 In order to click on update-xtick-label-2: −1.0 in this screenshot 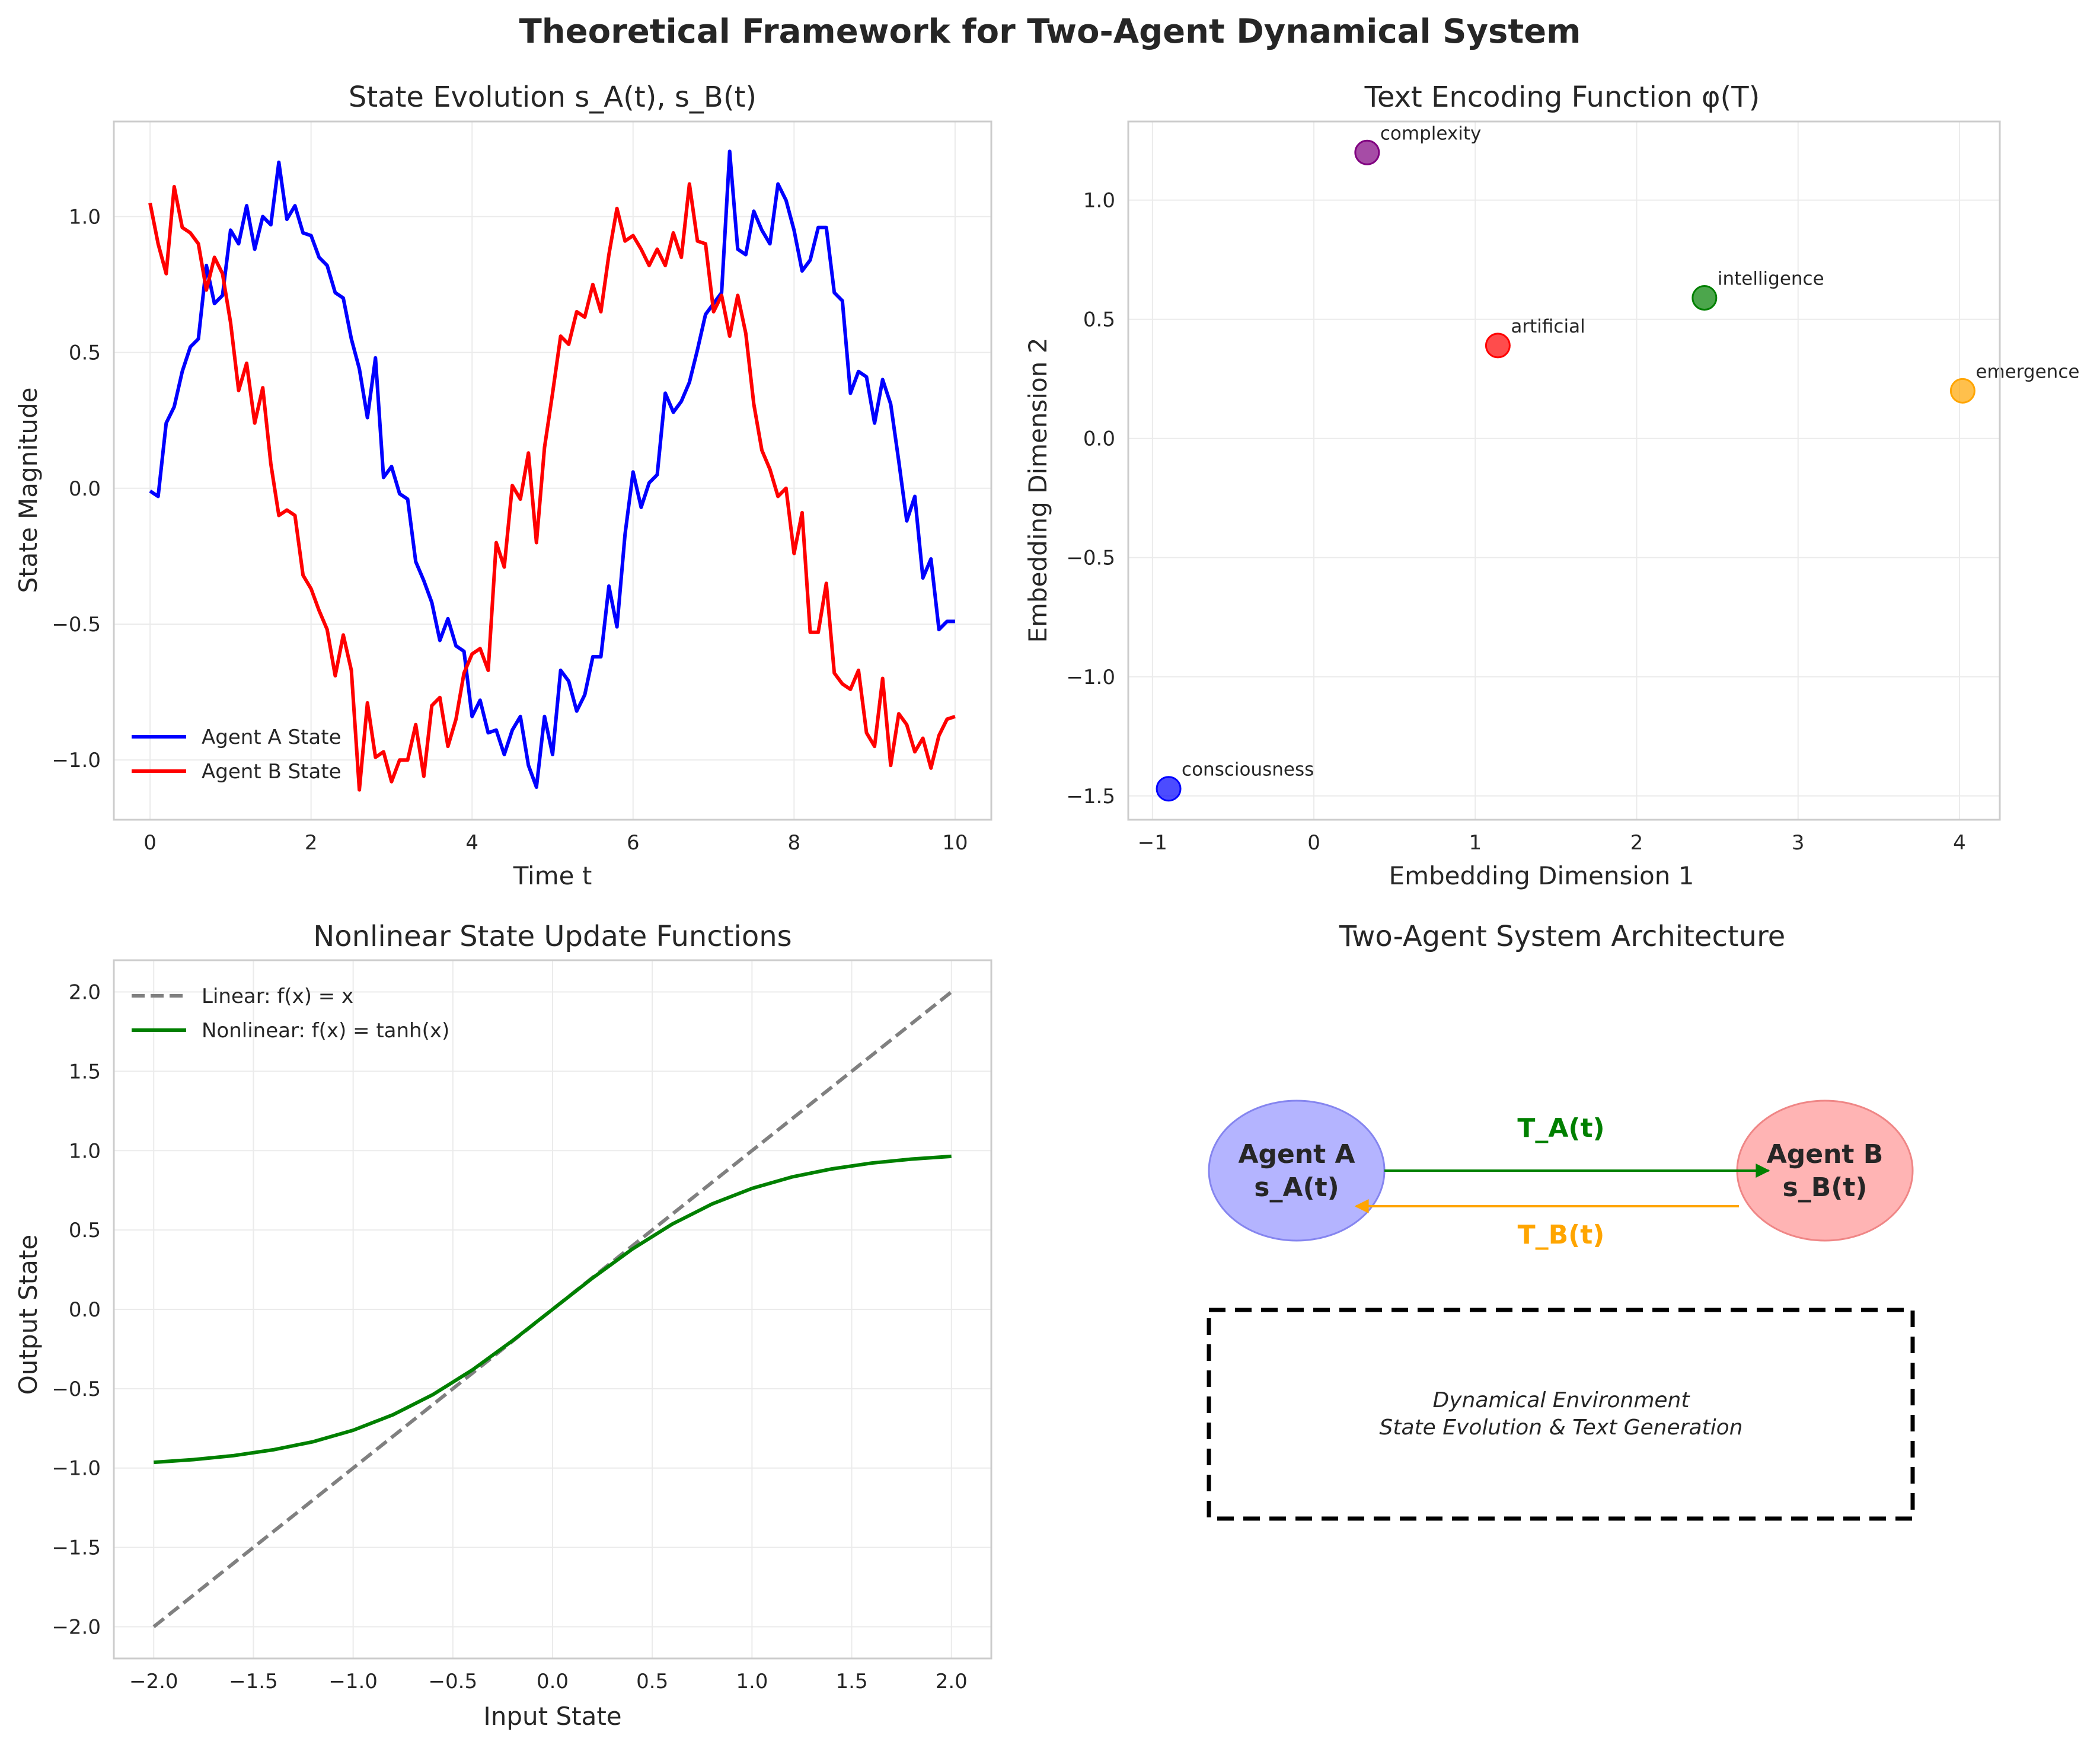, I will do `click(353, 1681)`.